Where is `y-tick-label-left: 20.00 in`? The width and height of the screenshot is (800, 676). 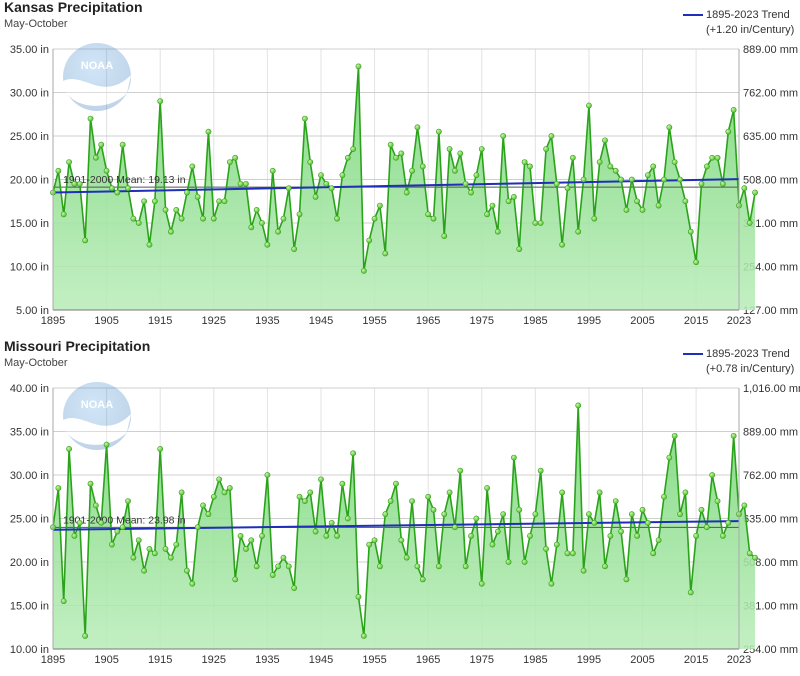
y-tick-label-left: 20.00 in is located at coordinates (29, 181).